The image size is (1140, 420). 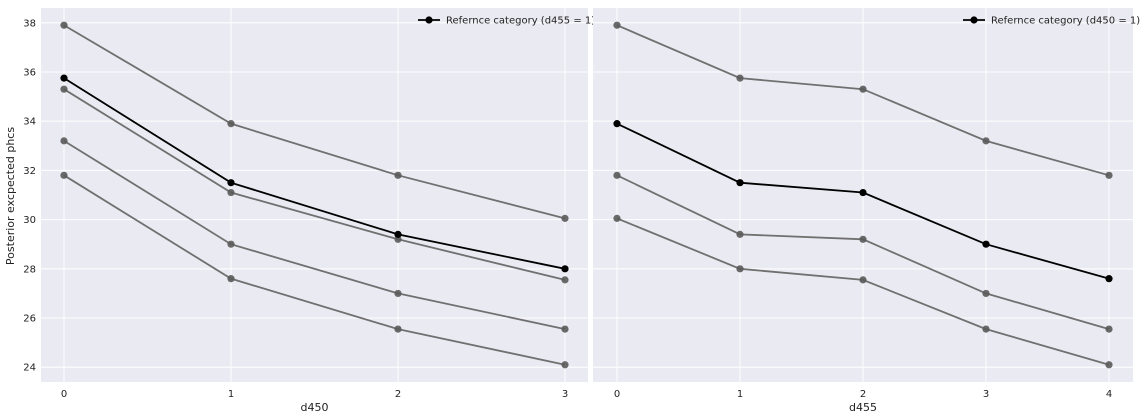 What do you see at coordinates (29, 122) in the screenshot?
I see `y-tick-label: 34` at bounding box center [29, 122].